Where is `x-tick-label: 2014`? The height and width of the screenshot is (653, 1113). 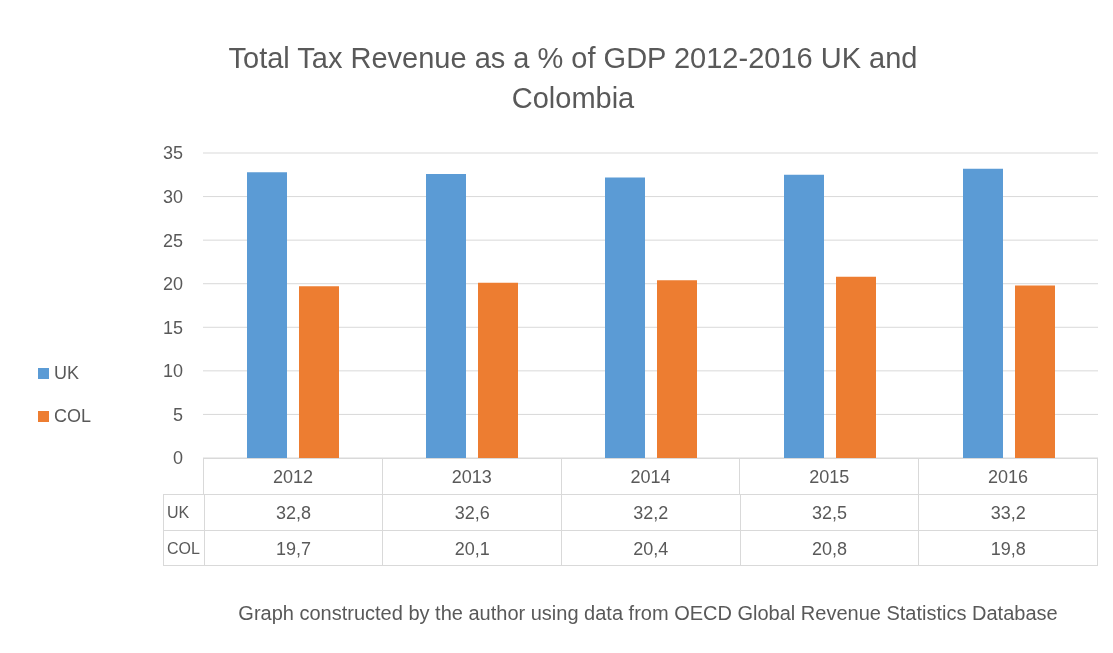
x-tick-label: 2014 is located at coordinates (650, 476).